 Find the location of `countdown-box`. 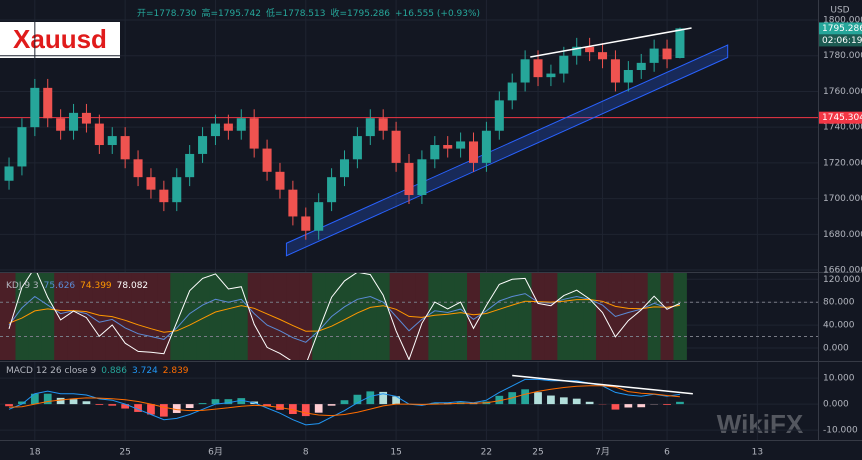

countdown-box is located at coordinates (840, 40).